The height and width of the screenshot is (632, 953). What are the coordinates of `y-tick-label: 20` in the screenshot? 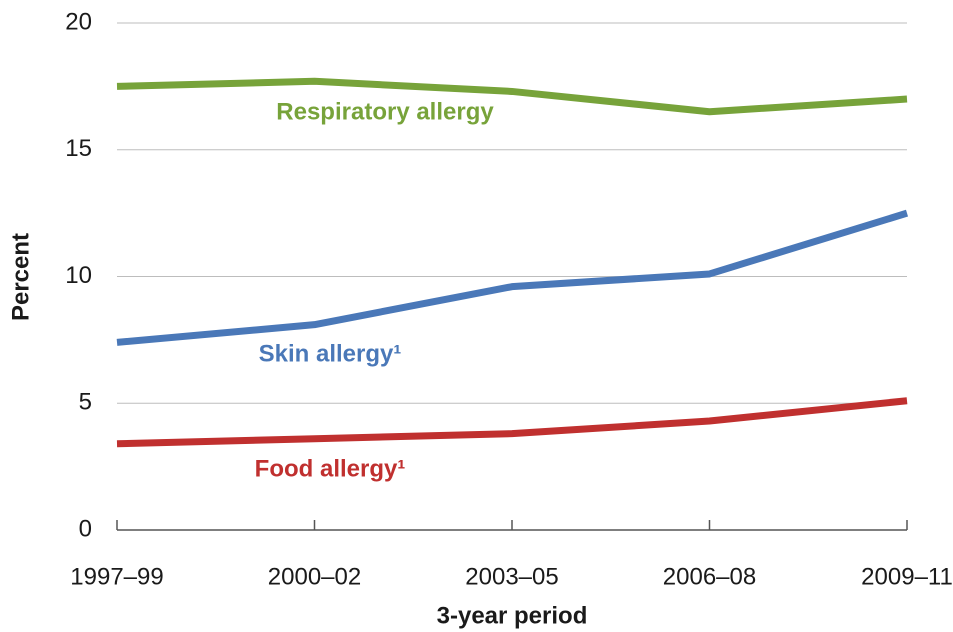 It's located at (78, 21).